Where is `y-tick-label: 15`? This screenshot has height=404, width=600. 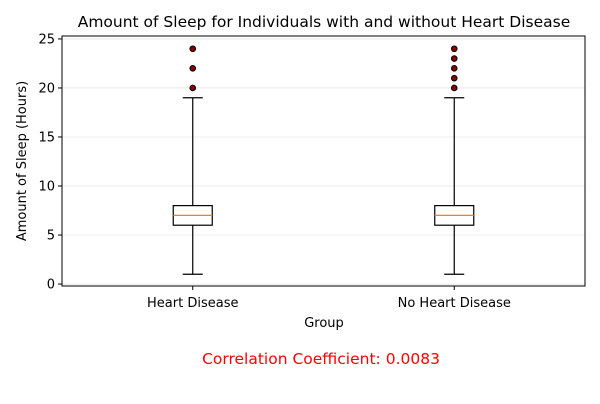
y-tick-label: 15 is located at coordinates (46, 137).